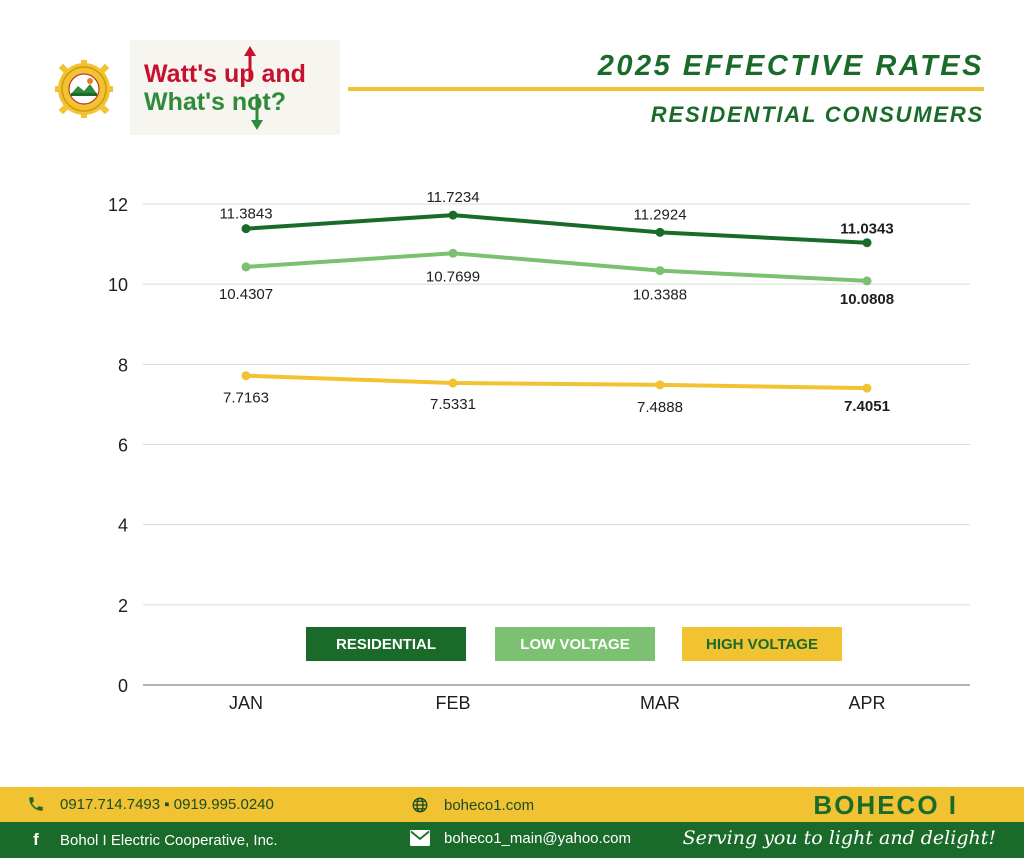 The height and width of the screenshot is (858, 1024). What do you see at coordinates (666, 89) in the screenshot?
I see `title-divider` at bounding box center [666, 89].